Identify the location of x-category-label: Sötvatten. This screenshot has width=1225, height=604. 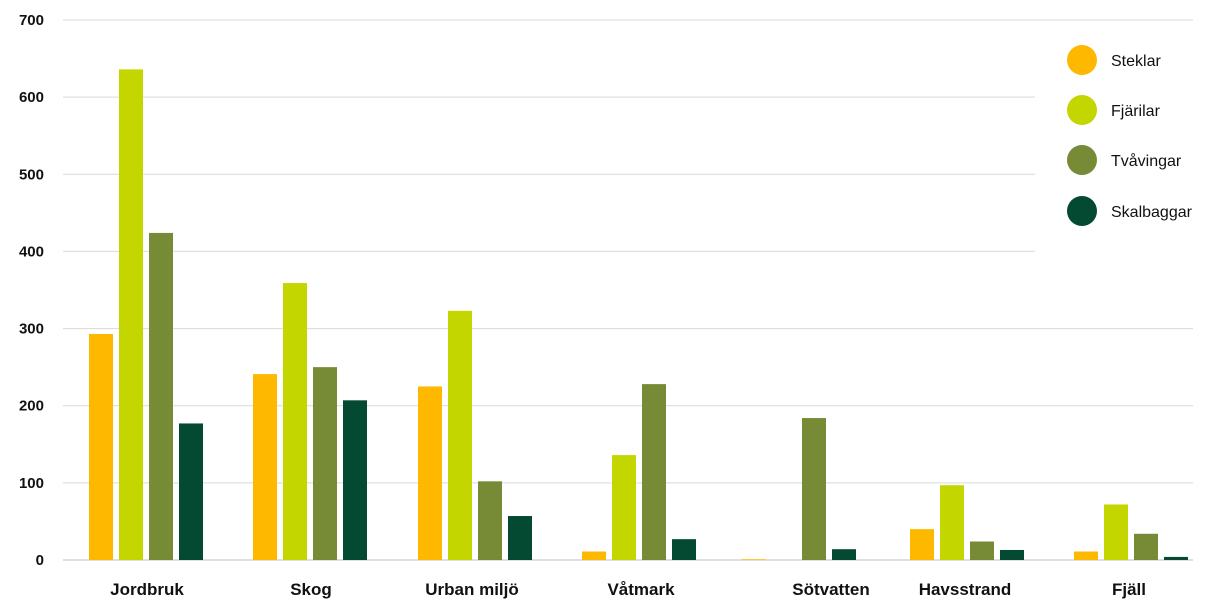
(830, 589).